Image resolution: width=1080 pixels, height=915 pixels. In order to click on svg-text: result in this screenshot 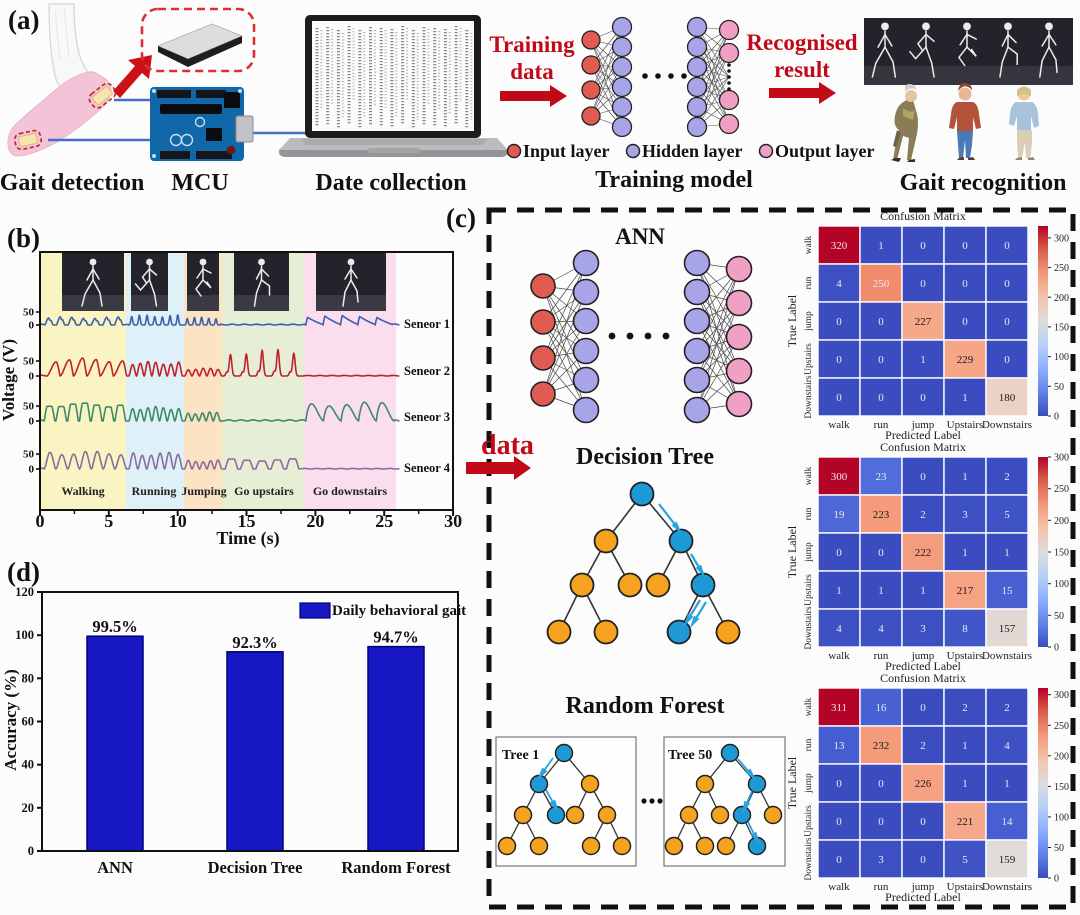, I will do `click(802, 69)`.